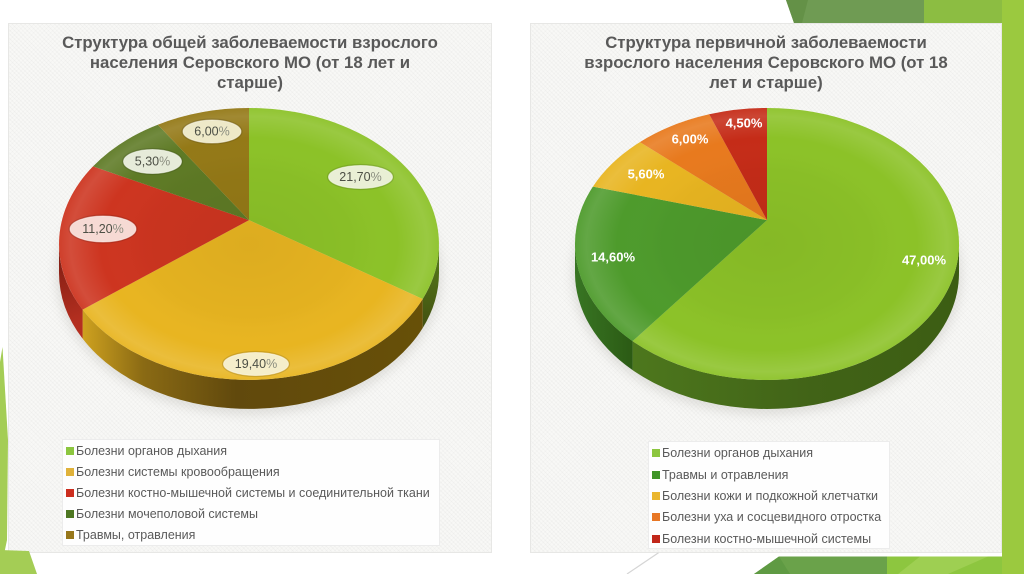  Describe the element at coordinates (744, 123) in the screenshot. I see `svg-text: 4,50%` at that location.